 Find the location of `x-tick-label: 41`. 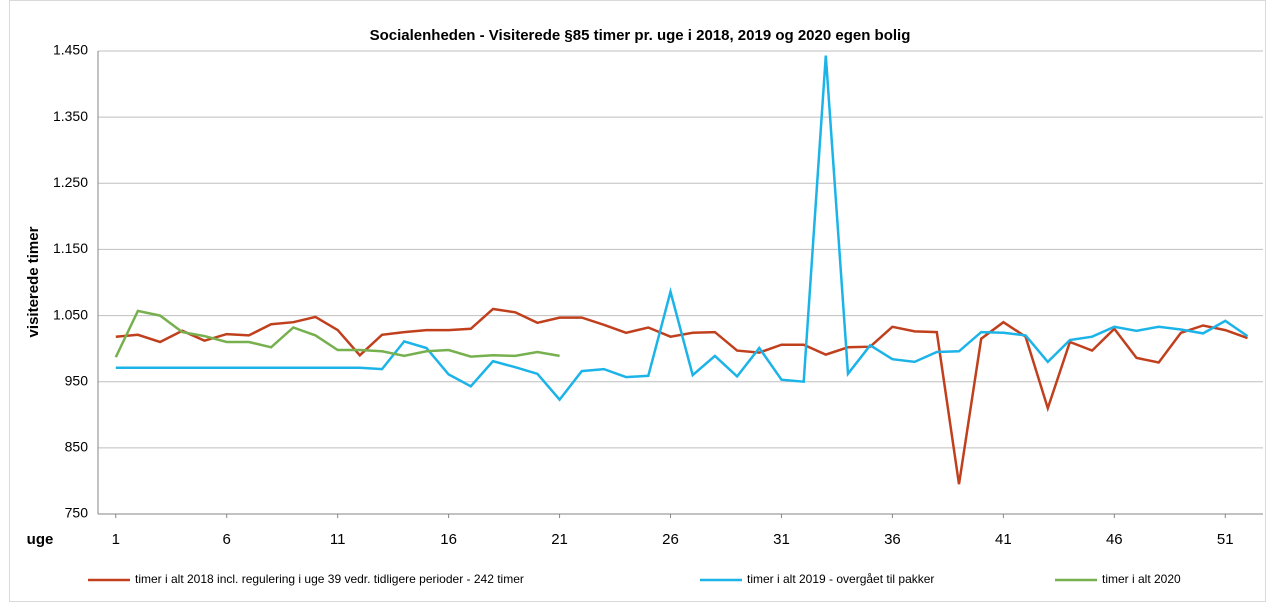

x-tick-label: 41 is located at coordinates (1003, 539).